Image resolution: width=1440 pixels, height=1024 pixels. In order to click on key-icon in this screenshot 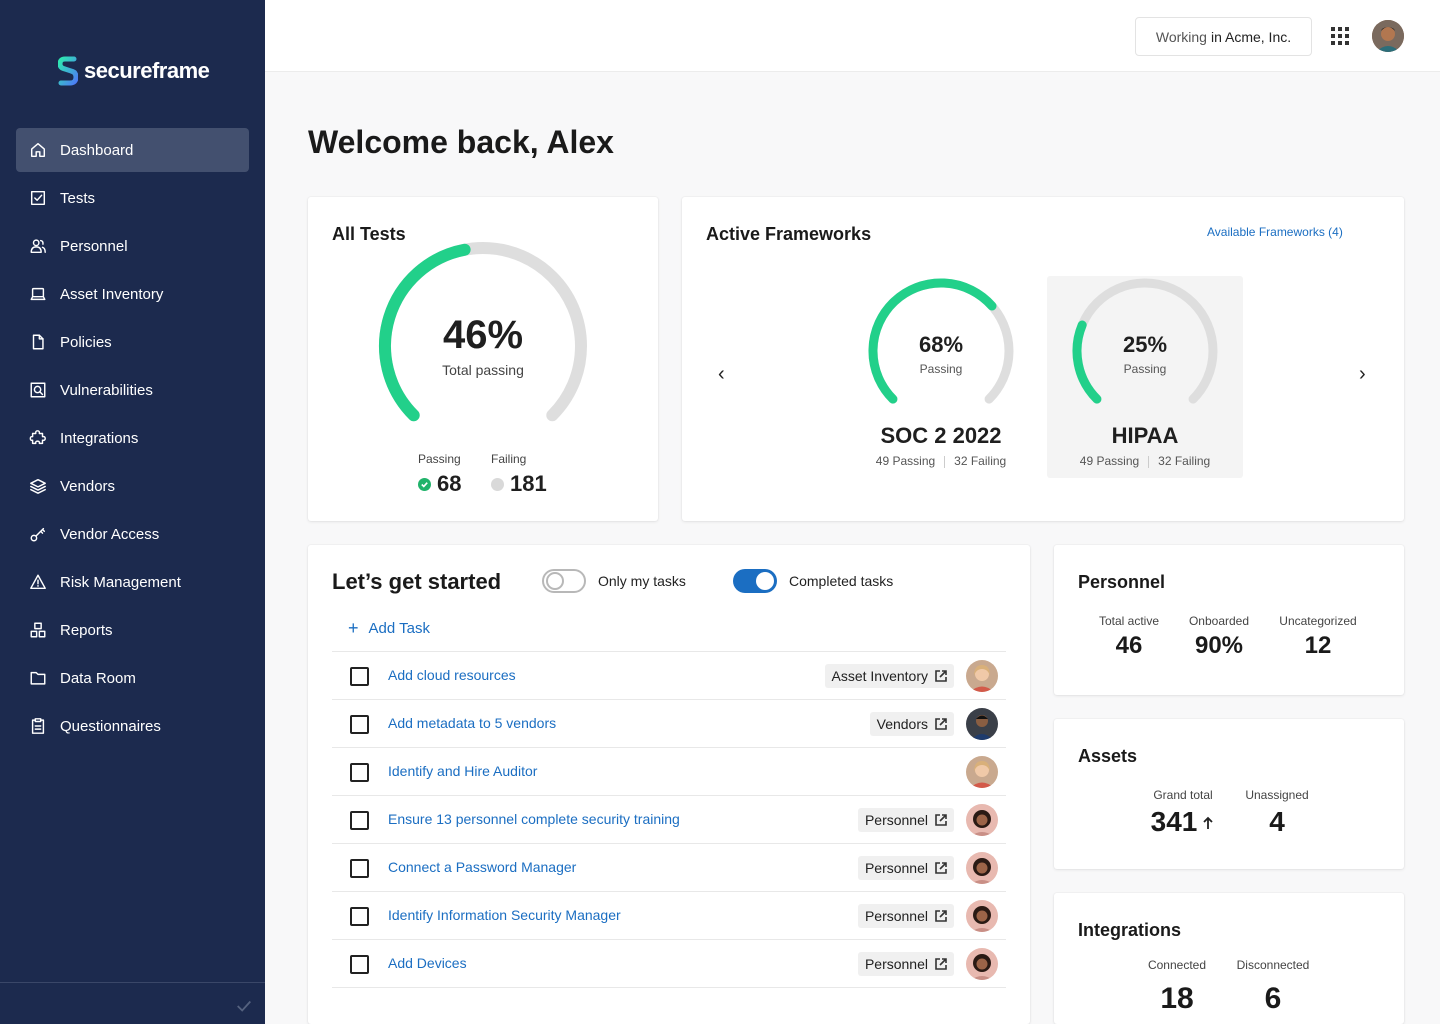, I will do `click(38, 534)`.